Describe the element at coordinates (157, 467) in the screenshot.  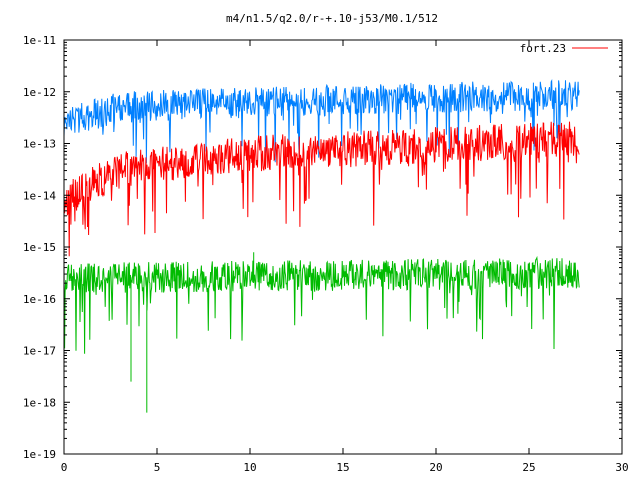
I see `x-tick-label: 5` at that location.